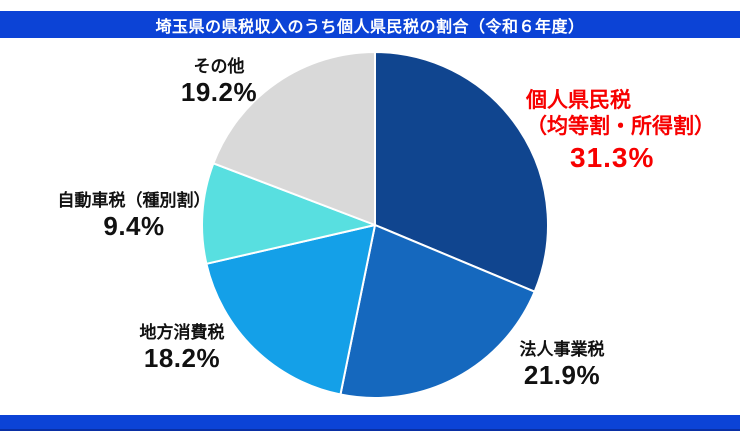  What do you see at coordinates (562, 349) in the screenshot?
I see `slice-label-corporate-tax-name: 法人事業税` at bounding box center [562, 349].